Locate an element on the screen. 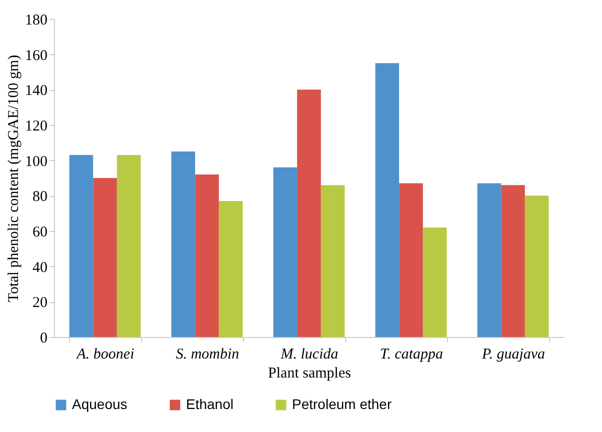 This screenshot has height=432, width=602. legend-label: Ethanol is located at coordinates (210, 404).